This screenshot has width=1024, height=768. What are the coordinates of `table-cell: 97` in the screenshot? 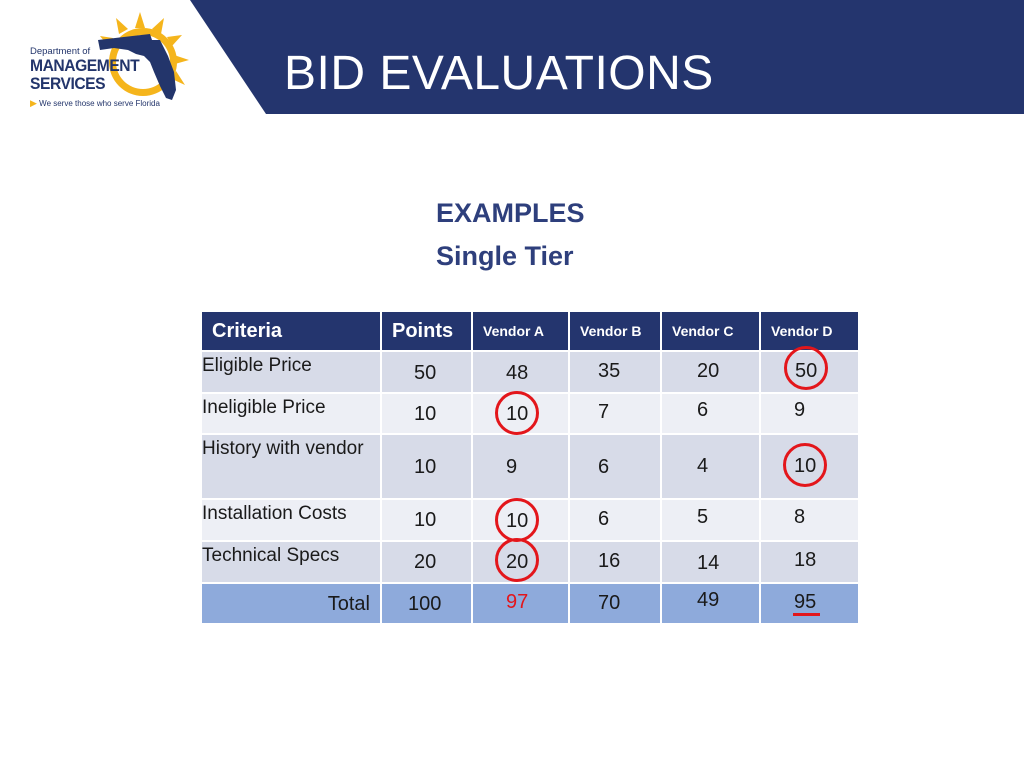 It's located at (520, 603).